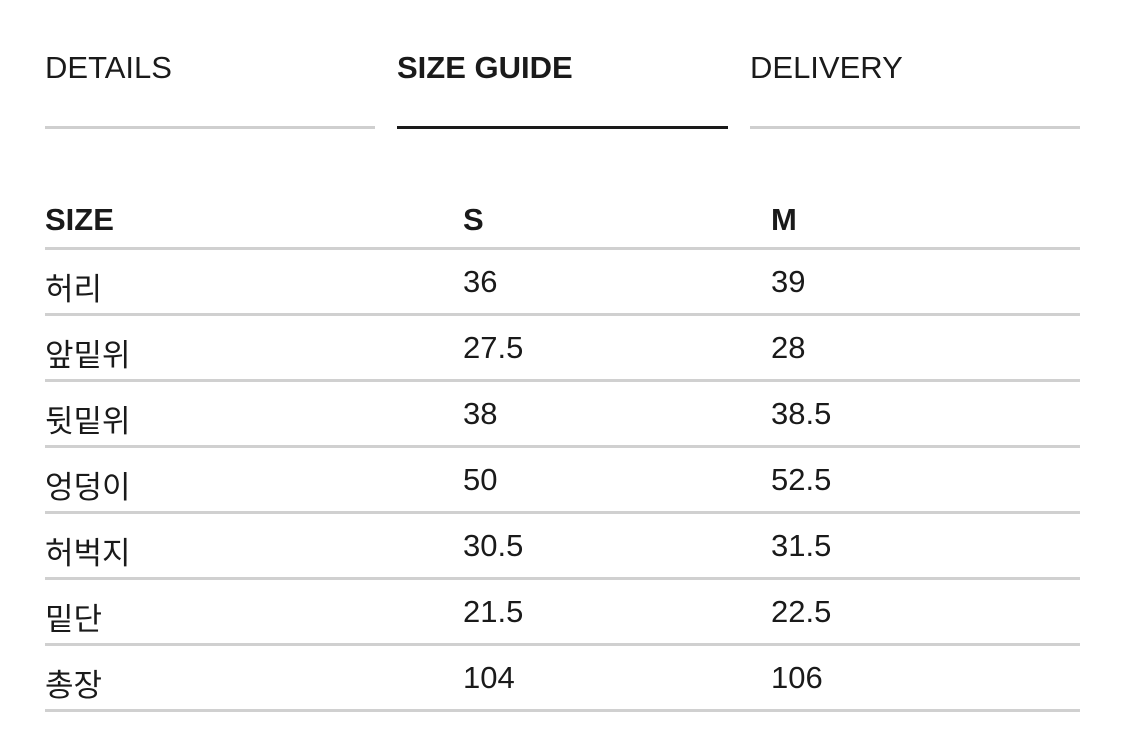 This screenshot has height=748, width=1125. I want to click on measurement-value: 36, so click(480, 281).